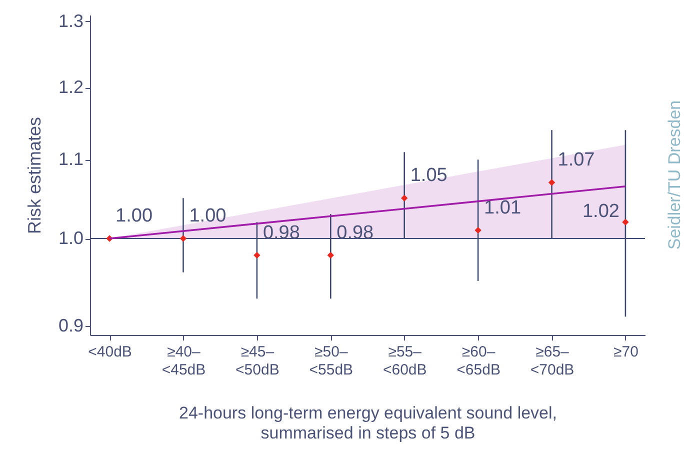 The image size is (692, 457). I want to click on x-tick-label: ≥40–<45dB, so click(184, 361).